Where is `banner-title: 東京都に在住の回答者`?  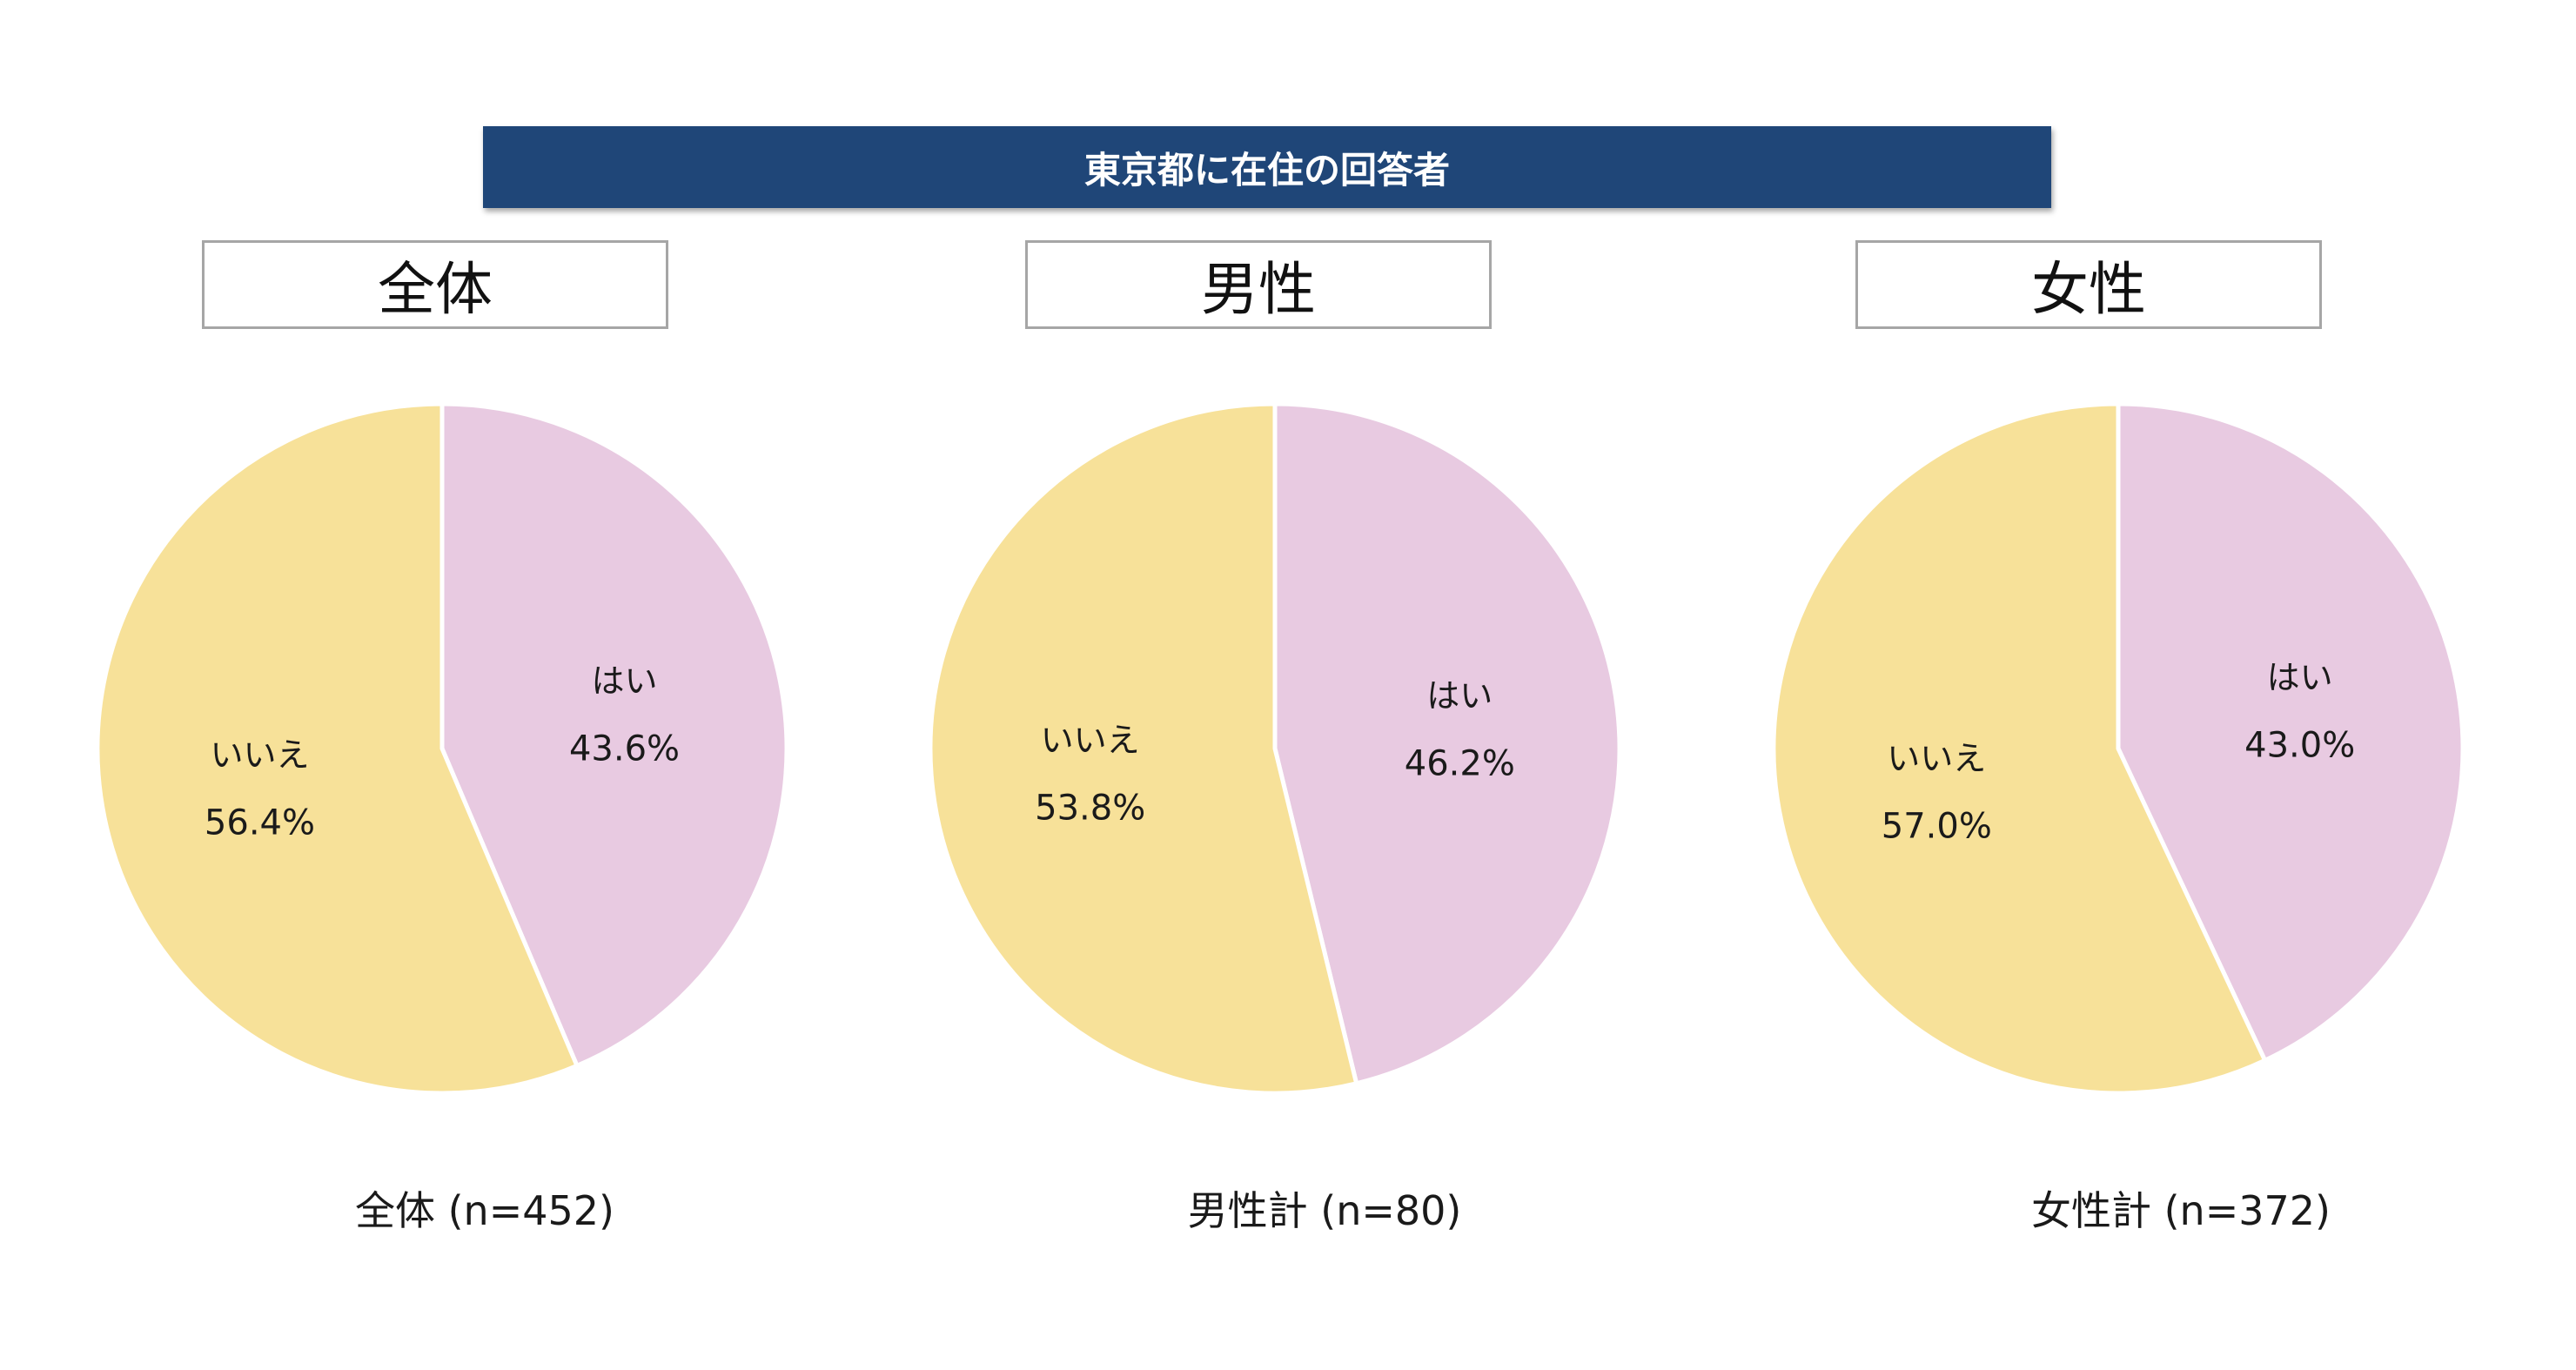 banner-title: 東京都に在住の回答者 is located at coordinates (1266, 169).